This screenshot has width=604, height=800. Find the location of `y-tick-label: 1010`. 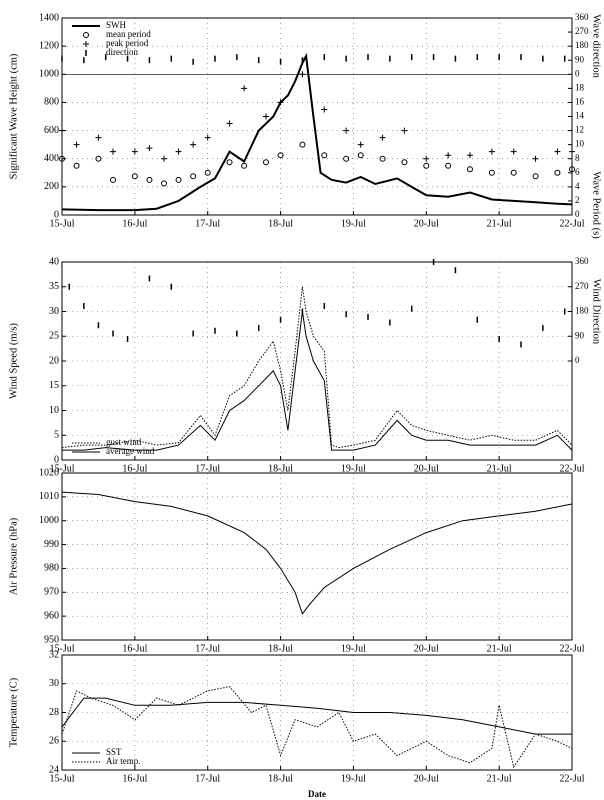

y-tick-label: 1010 is located at coordinates (49, 496).